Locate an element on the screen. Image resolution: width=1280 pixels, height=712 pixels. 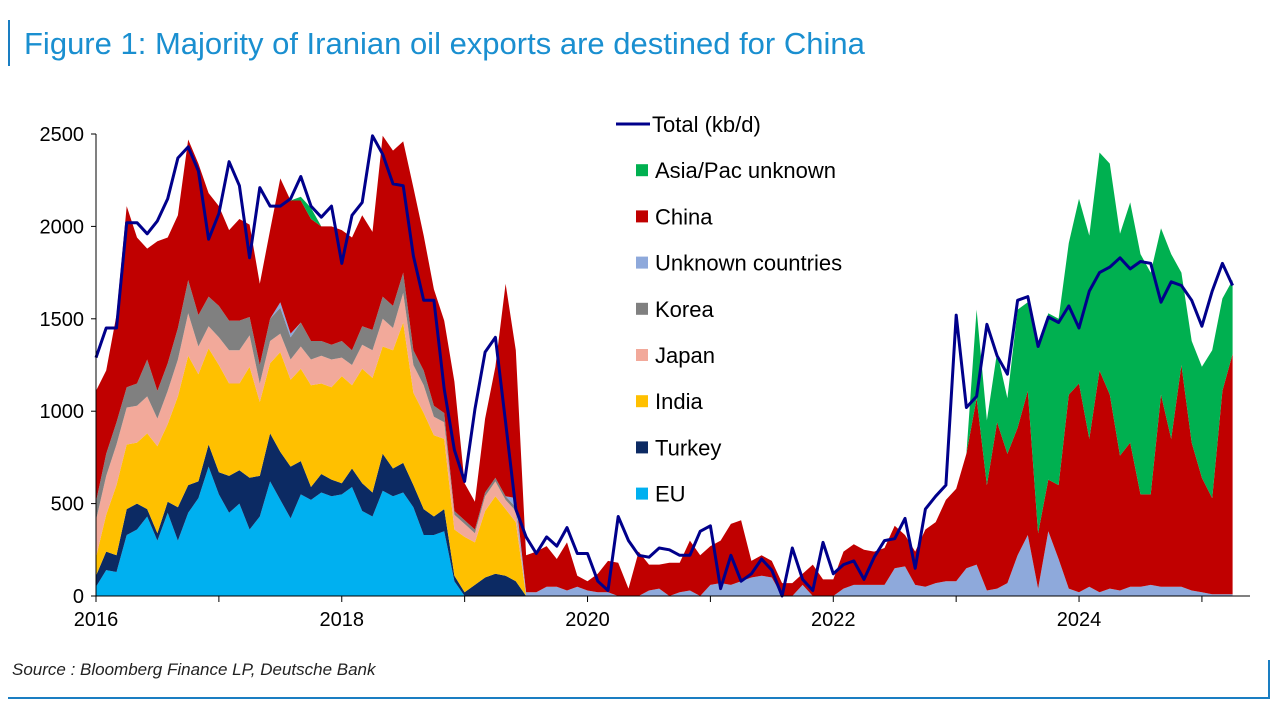
y-tick-label: 2000 is located at coordinates (62, 227).